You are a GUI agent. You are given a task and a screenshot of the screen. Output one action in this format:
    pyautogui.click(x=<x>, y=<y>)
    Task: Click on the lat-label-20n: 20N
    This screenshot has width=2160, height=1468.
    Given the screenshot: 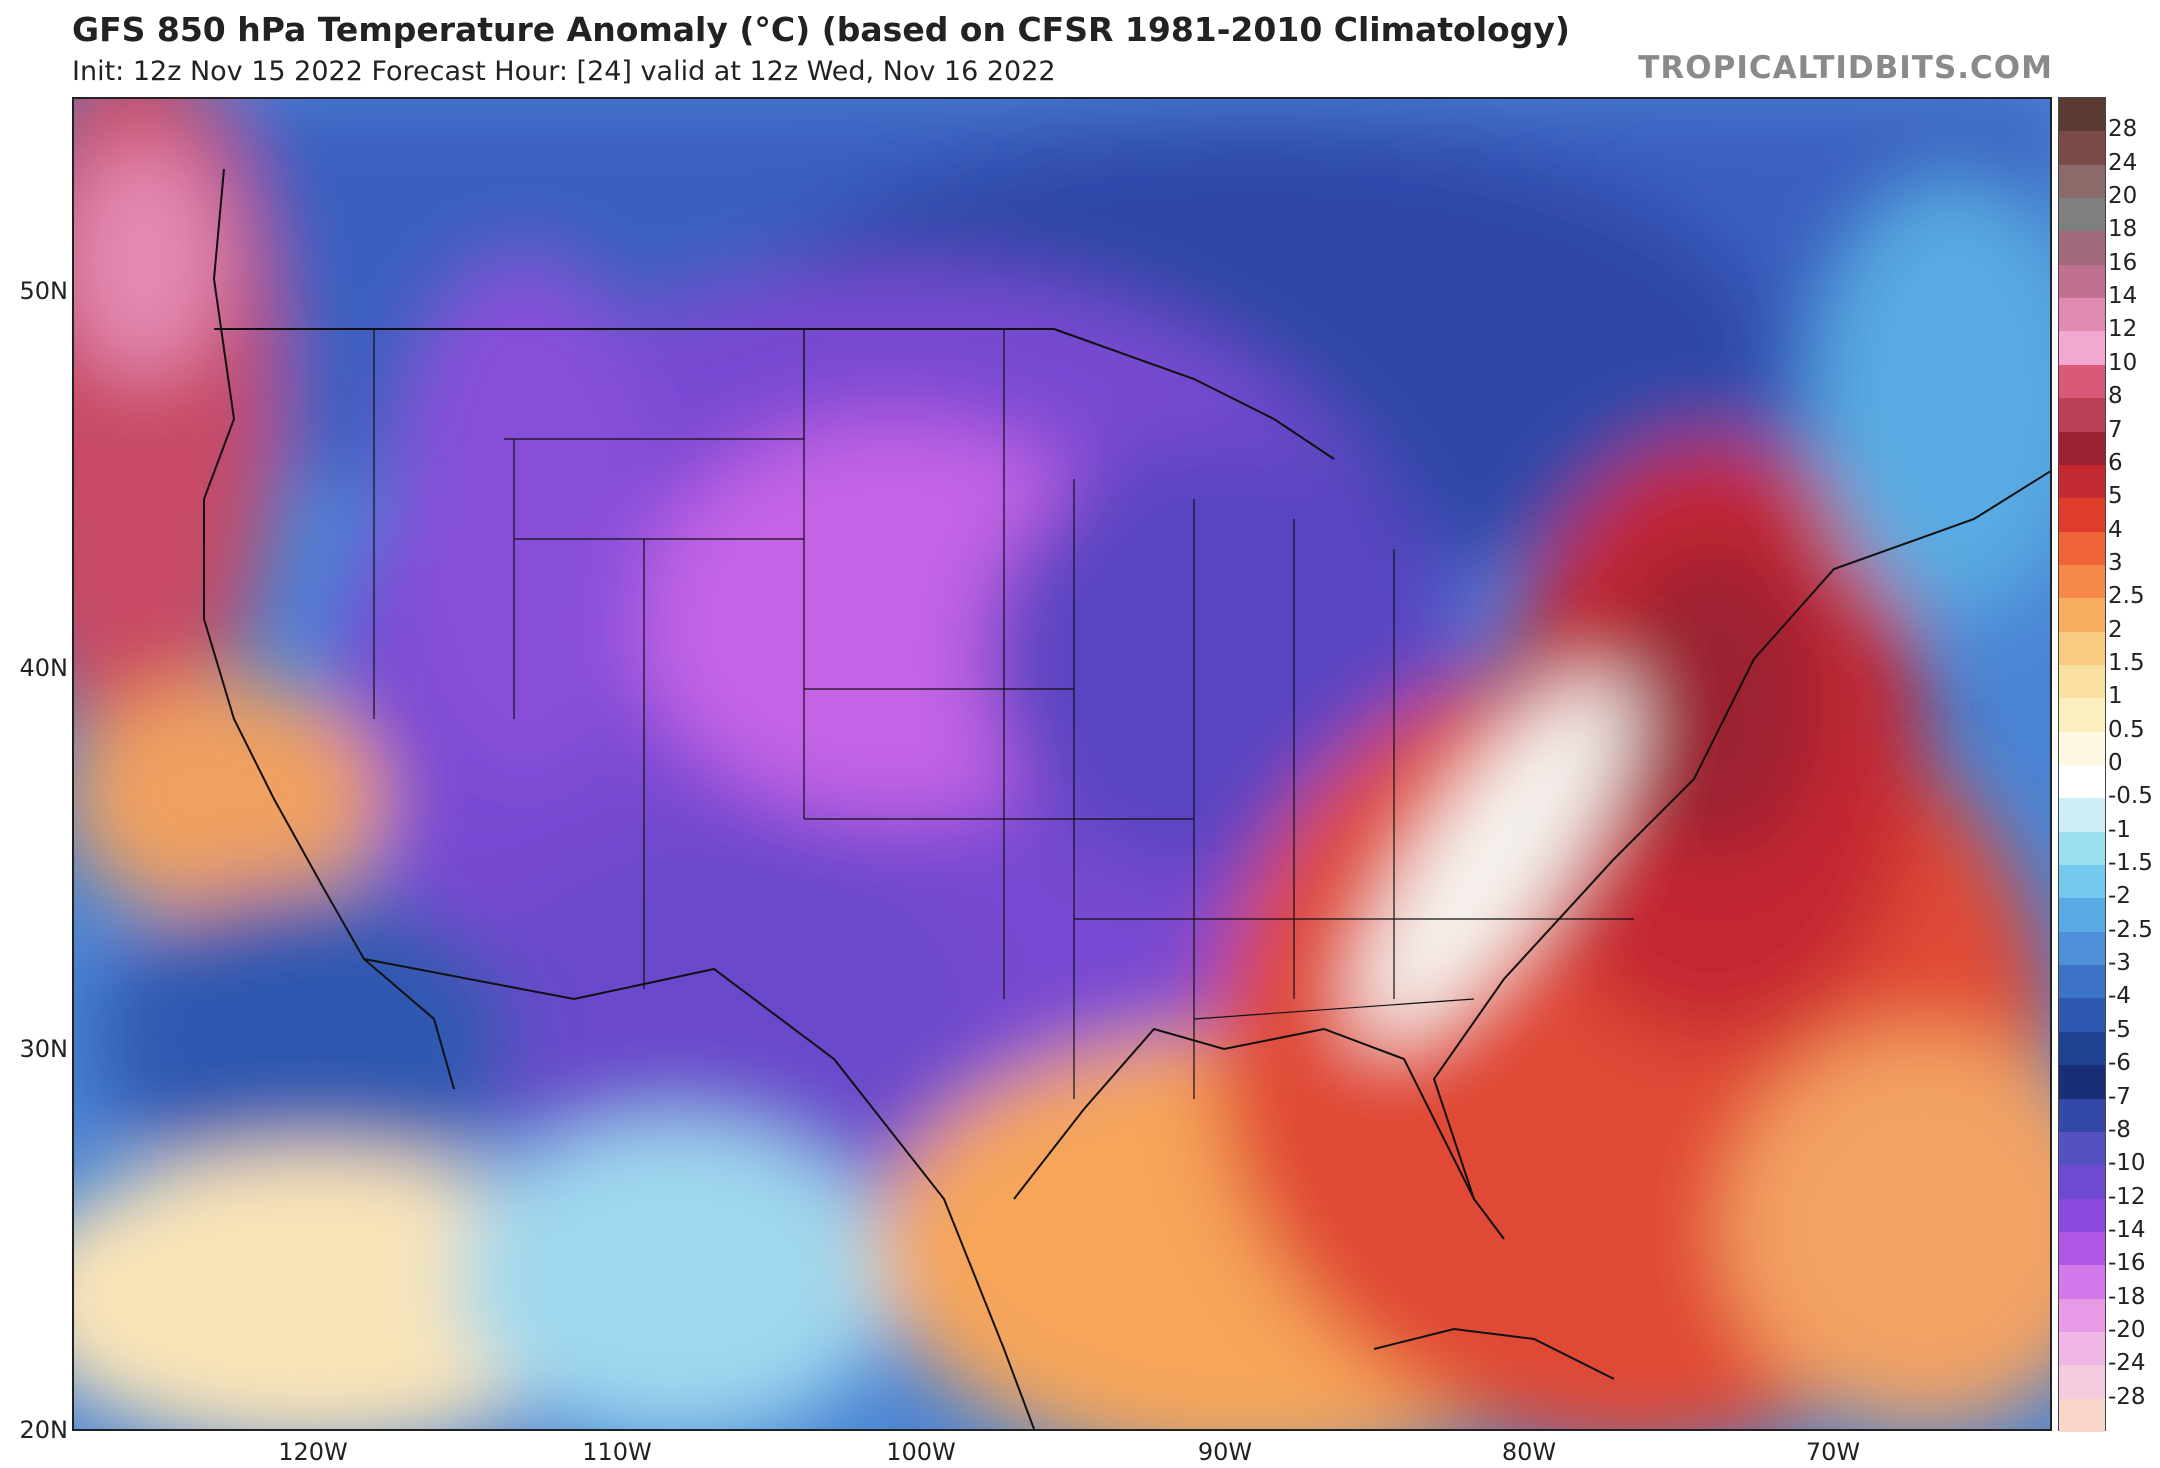 What is the action you would take?
    pyautogui.click(x=44, y=1430)
    